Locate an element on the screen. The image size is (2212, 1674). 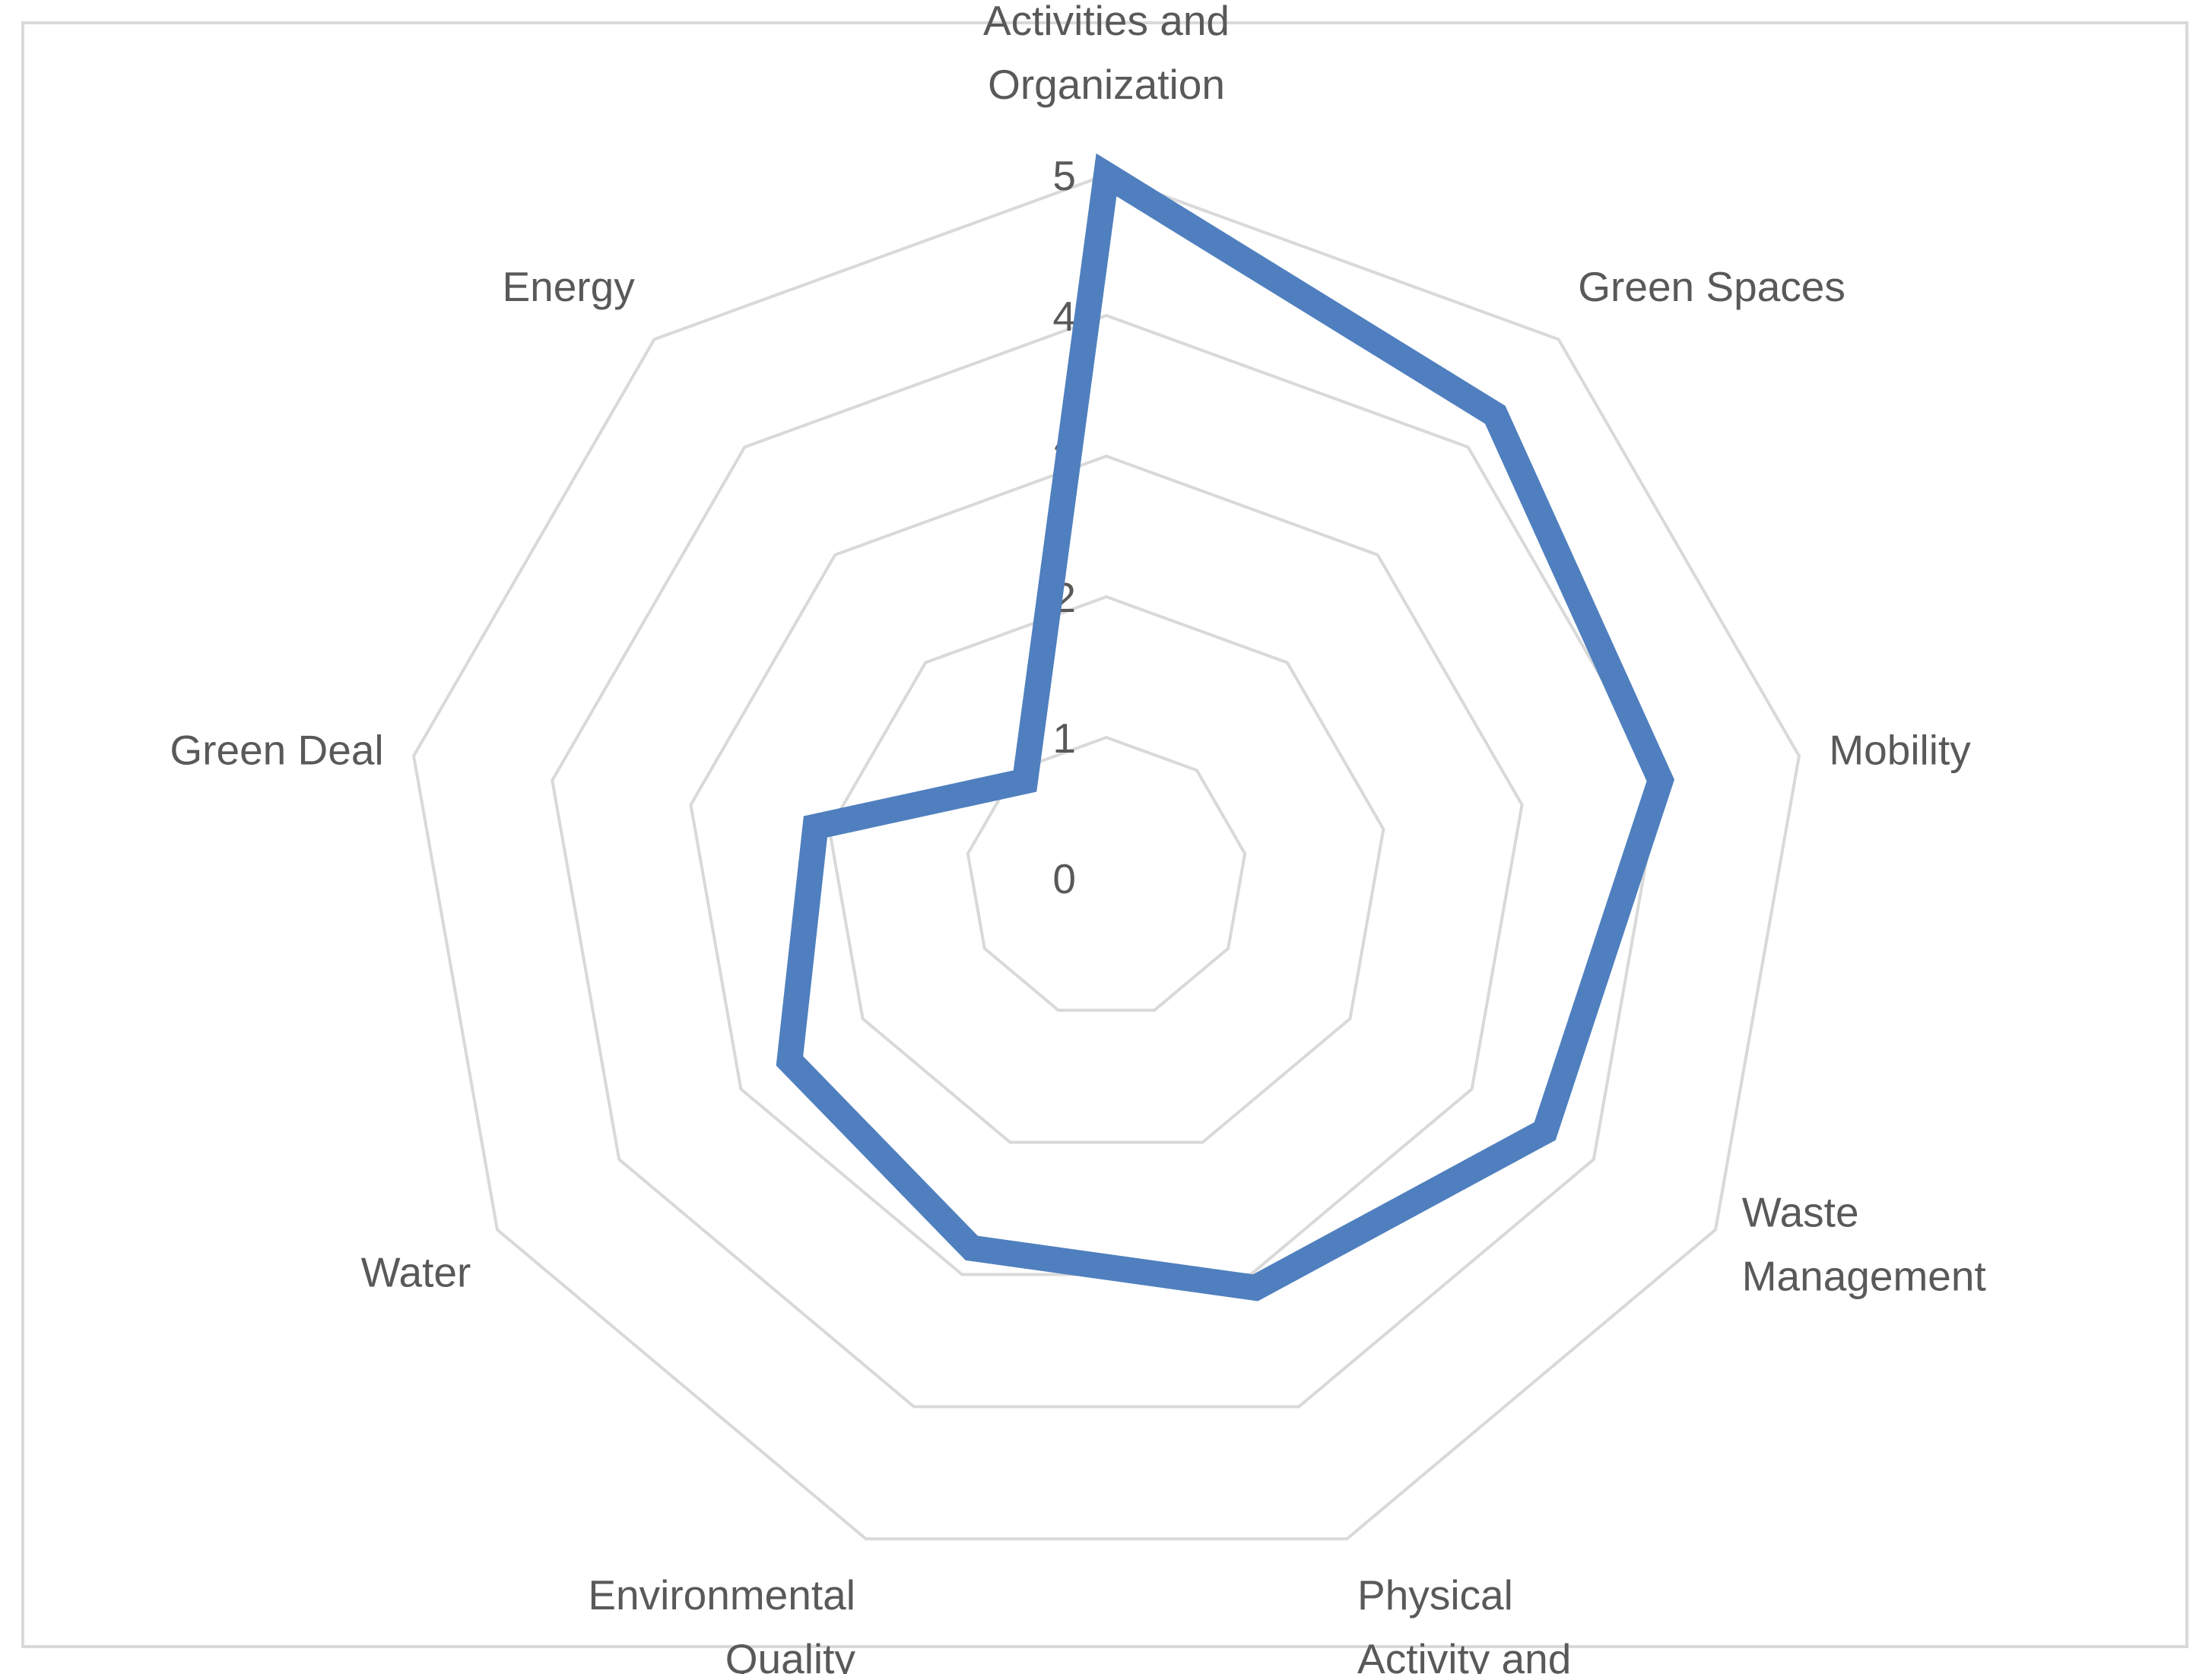
category-label: Mobility is located at coordinates (1900, 749).